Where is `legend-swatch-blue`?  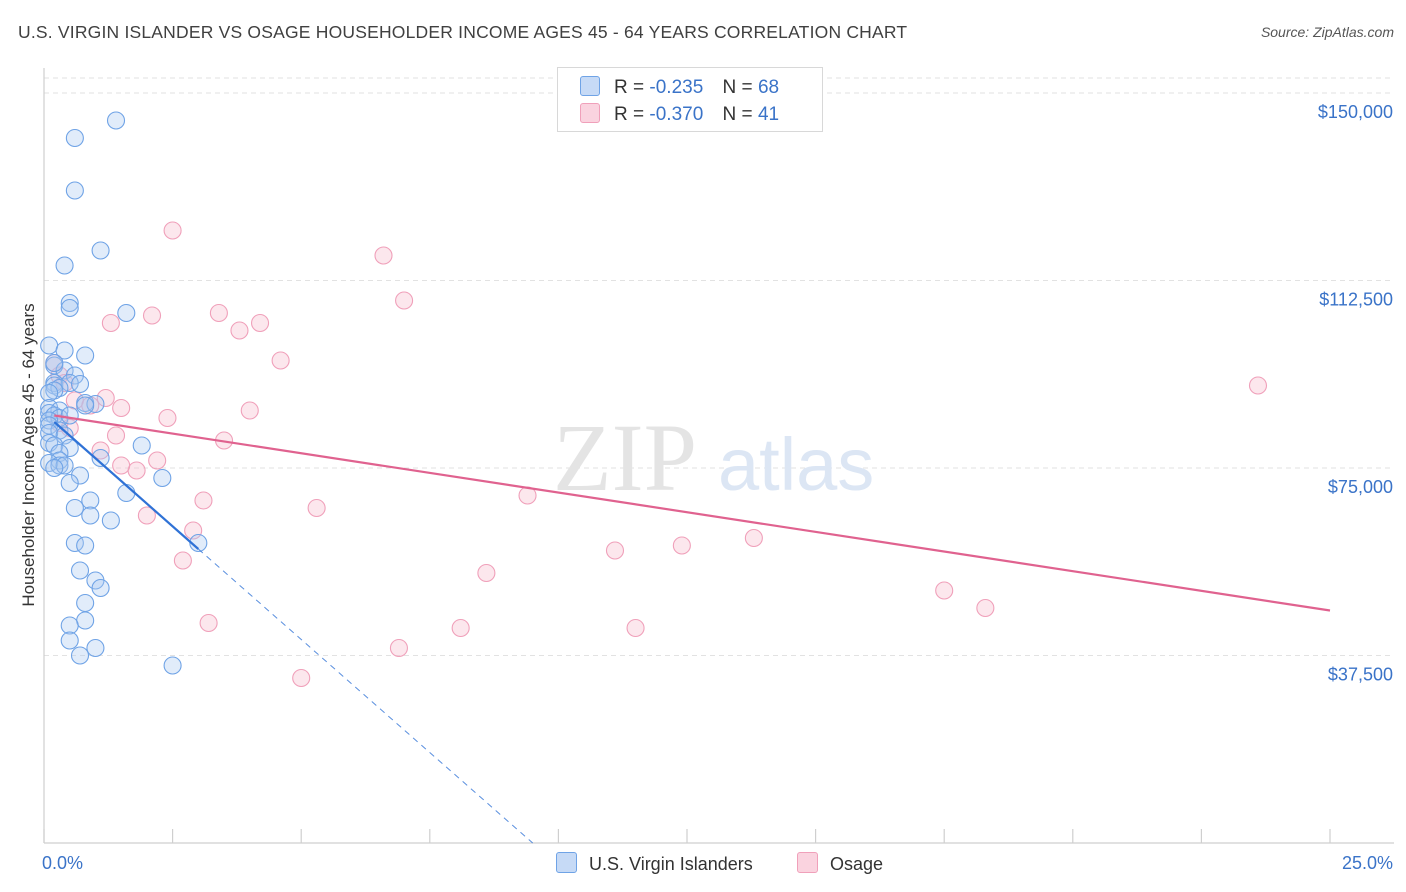 legend-swatch-blue is located at coordinates (590, 86).